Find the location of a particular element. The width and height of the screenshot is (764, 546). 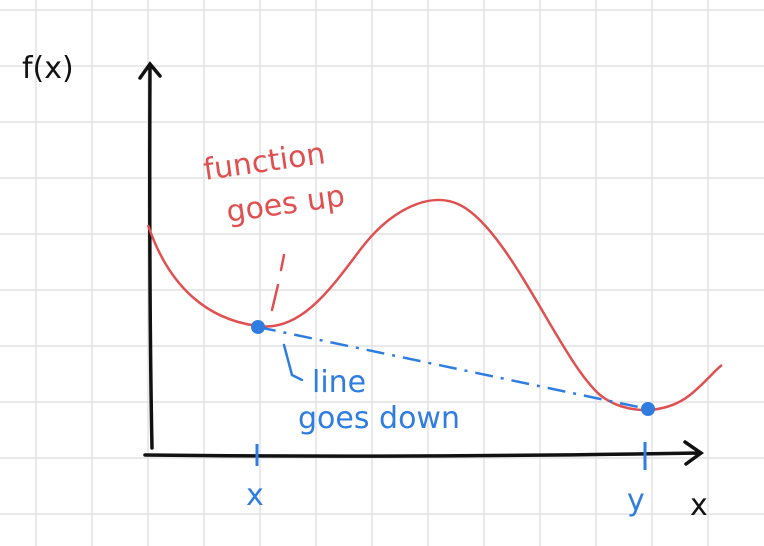

secant-line is located at coordinates (453, 368).